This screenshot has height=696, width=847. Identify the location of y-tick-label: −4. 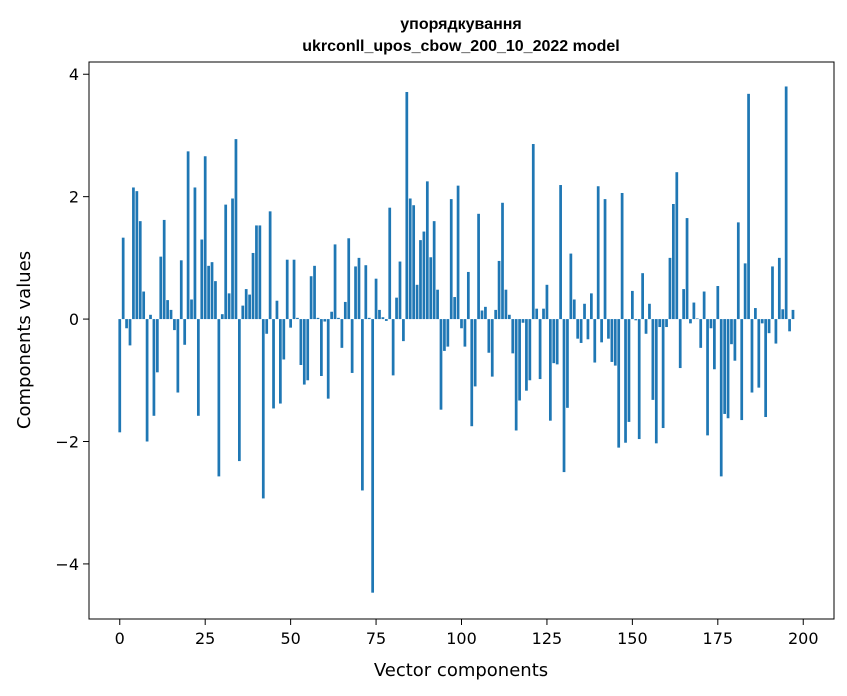
(67, 564).